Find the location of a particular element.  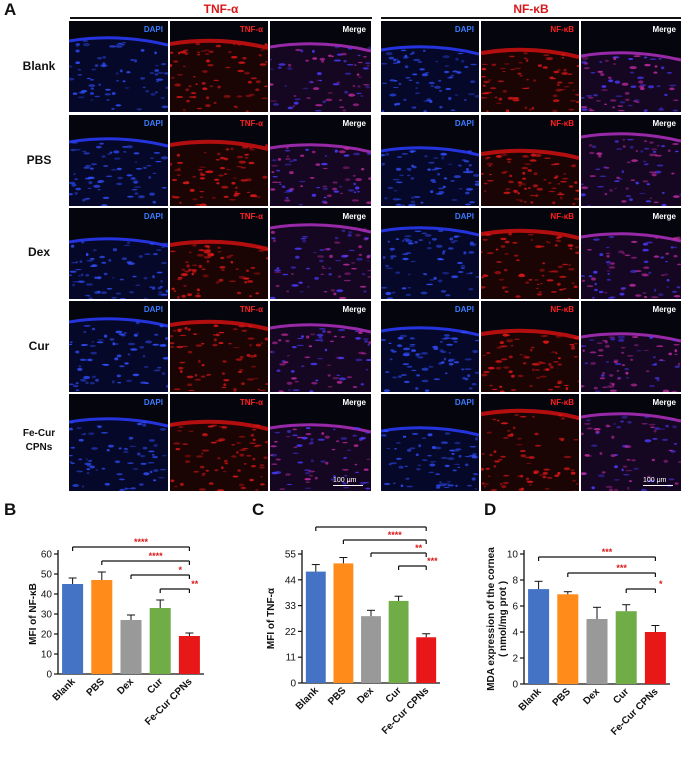

y-tick-label: 2 is located at coordinates (515, 659).